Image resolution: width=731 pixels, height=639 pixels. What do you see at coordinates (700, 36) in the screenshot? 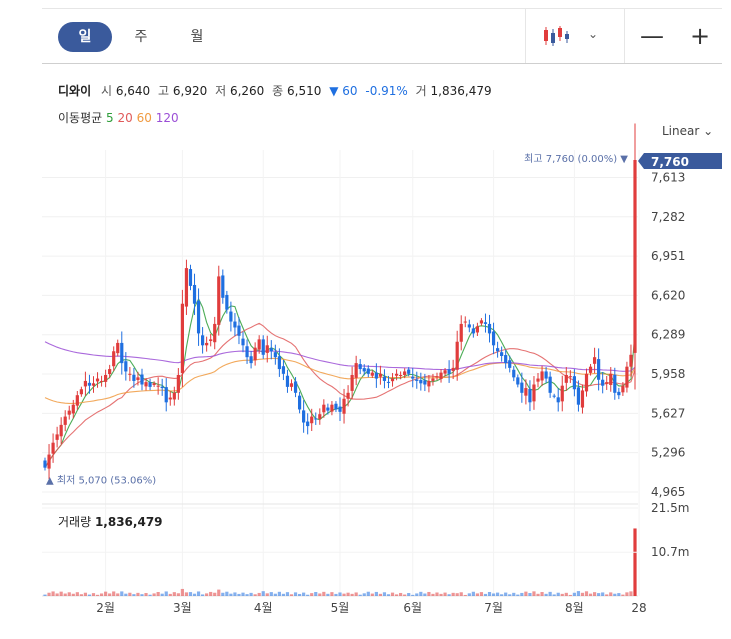
I see `zoom-in-button: +` at bounding box center [700, 36].